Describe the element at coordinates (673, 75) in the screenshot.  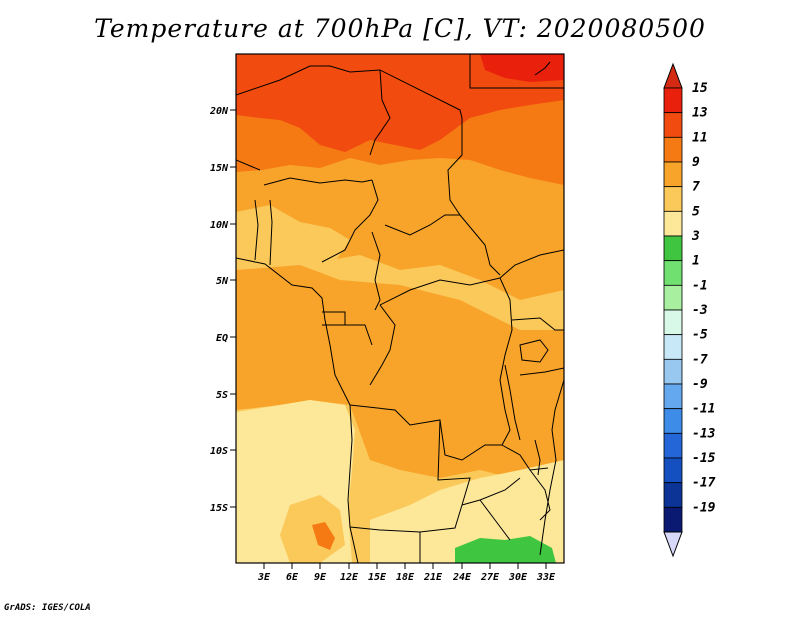
I see `colorbar-top-triangle` at that location.